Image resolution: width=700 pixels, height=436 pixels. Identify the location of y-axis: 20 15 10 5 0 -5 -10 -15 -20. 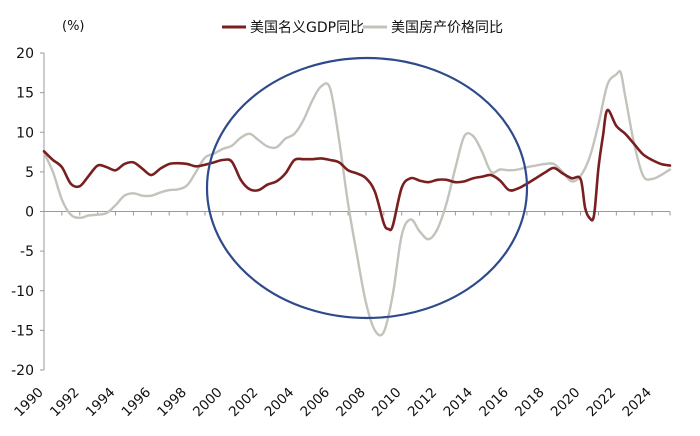
(28, 212).